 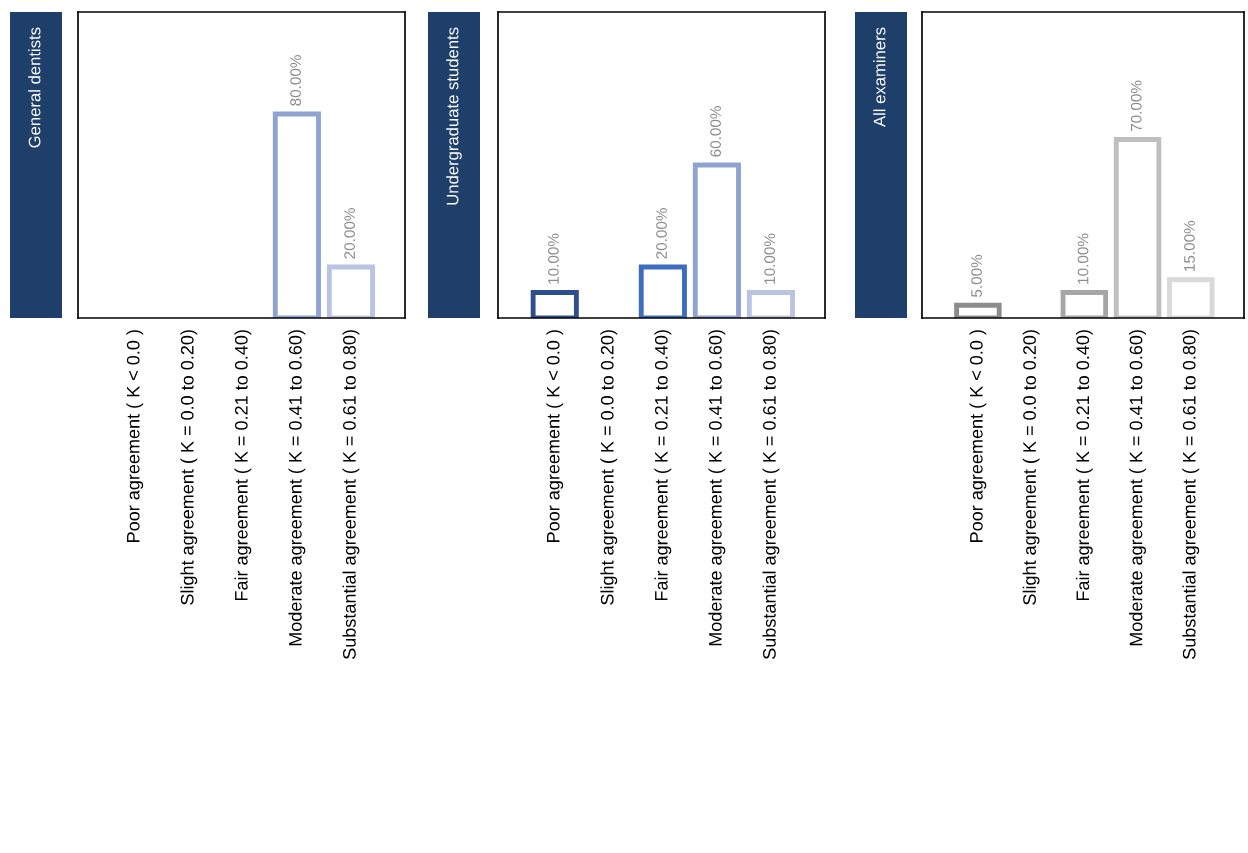 I want to click on data-label: 60.00%, so click(x=715, y=131).